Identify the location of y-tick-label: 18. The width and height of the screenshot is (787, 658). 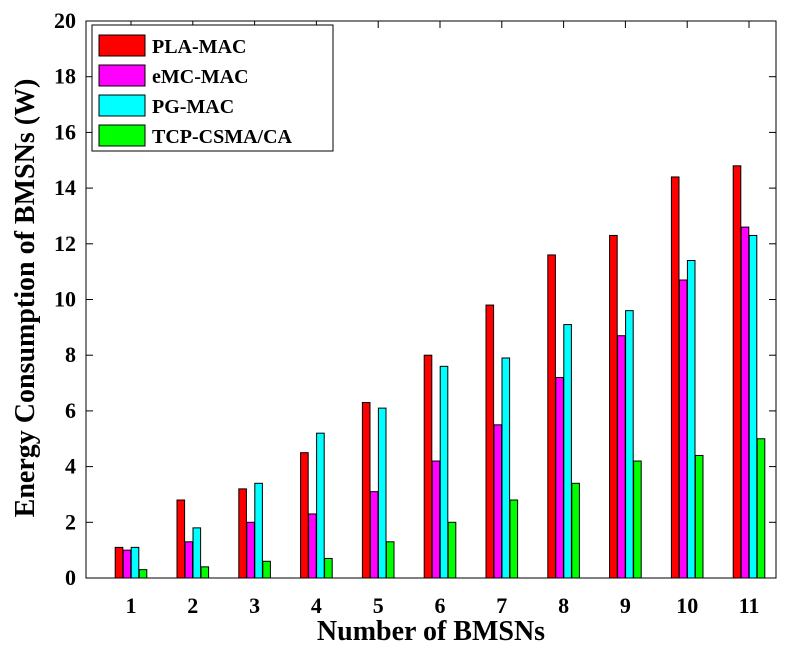
(65, 76).